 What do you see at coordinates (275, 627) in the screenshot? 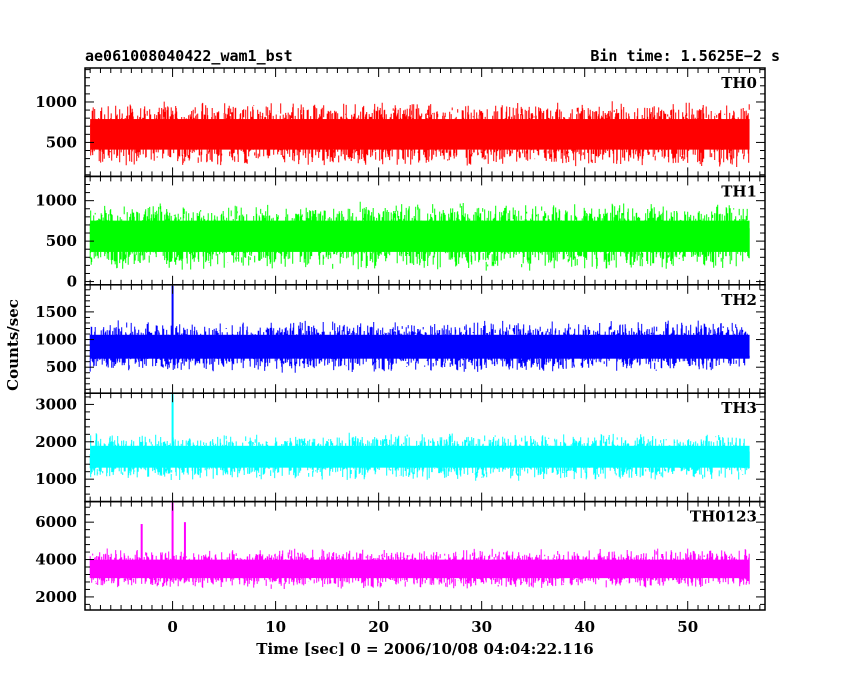
I see `x-tick-label: 10` at bounding box center [275, 627].